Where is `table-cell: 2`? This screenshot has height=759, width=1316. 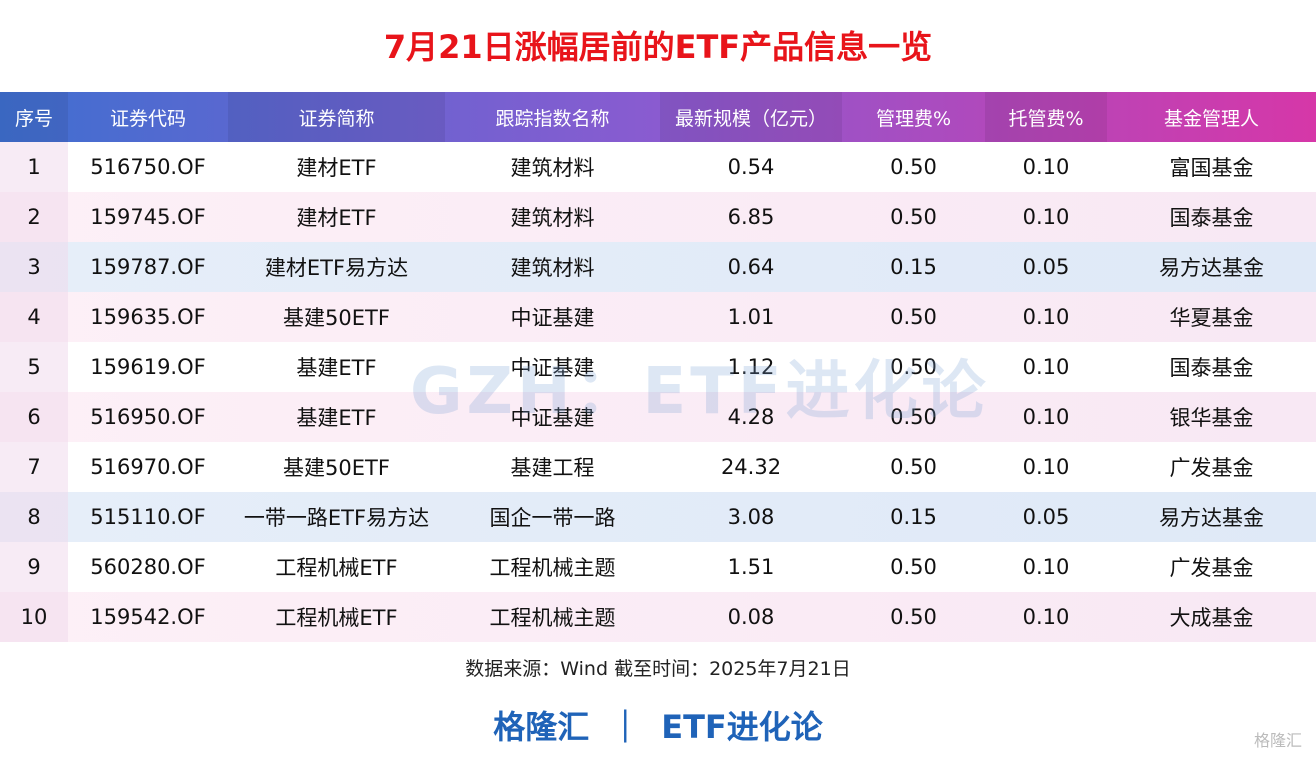 table-cell: 2 is located at coordinates (34, 217).